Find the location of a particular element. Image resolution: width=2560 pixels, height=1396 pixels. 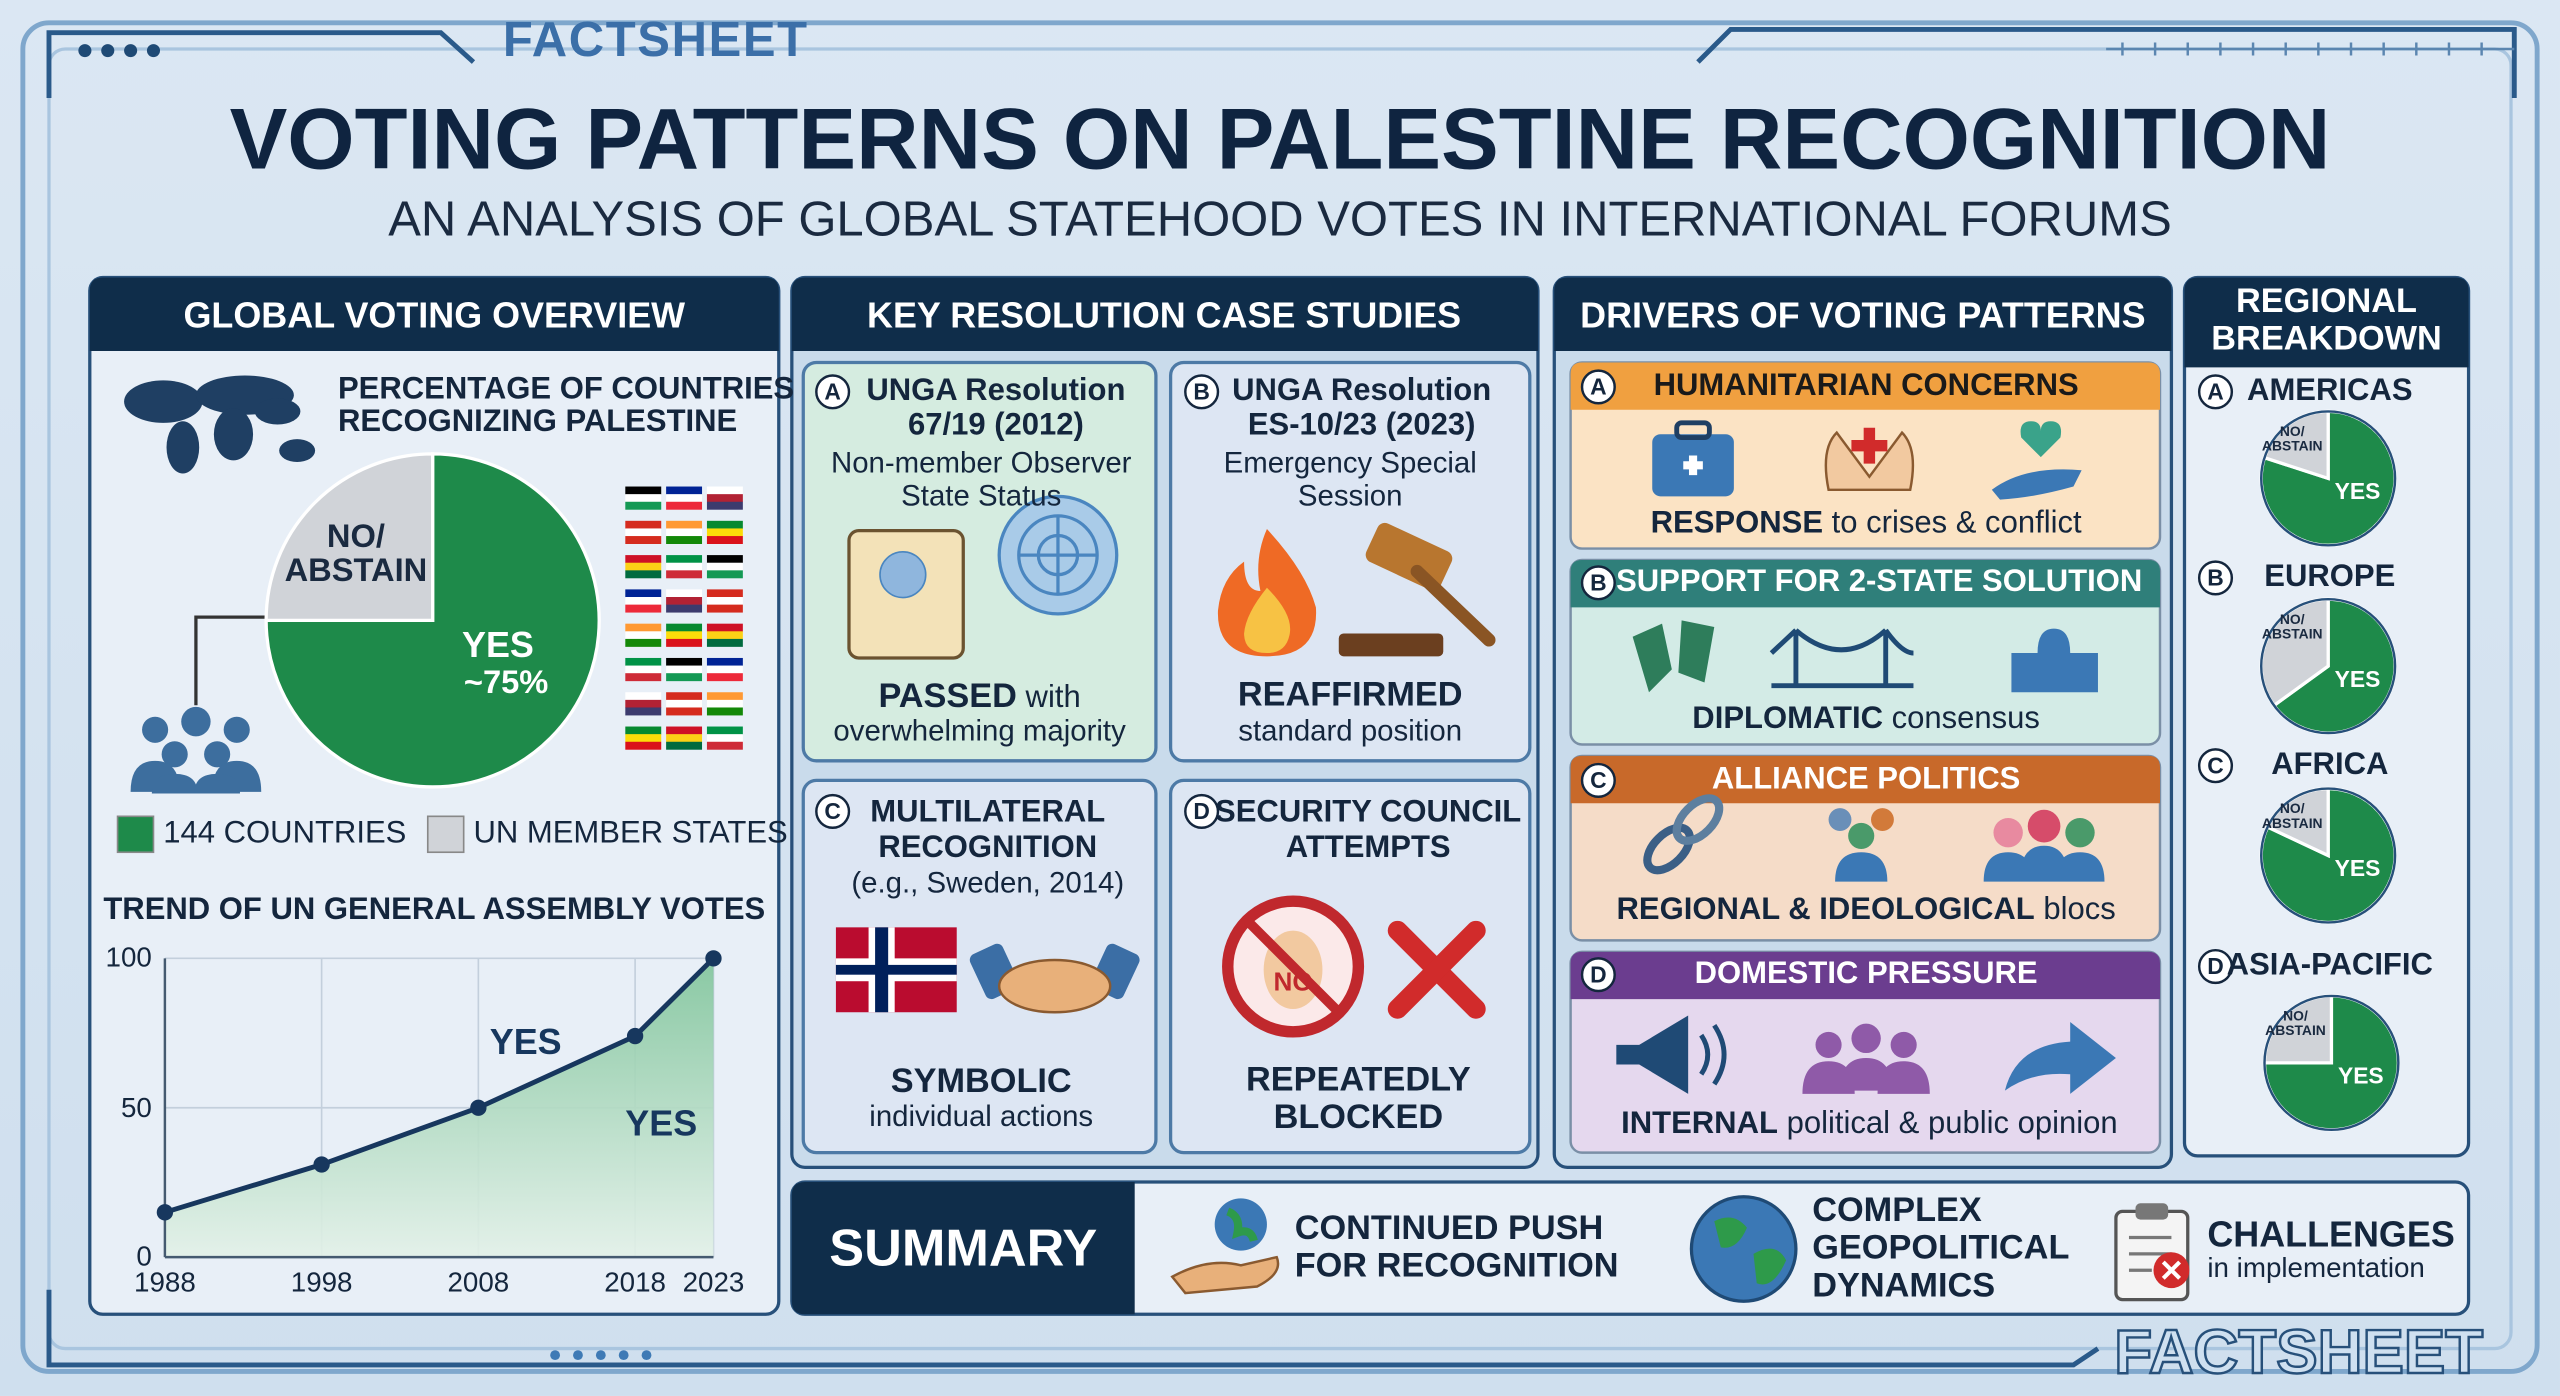

pie-outline is located at coordinates (2331, 1063).